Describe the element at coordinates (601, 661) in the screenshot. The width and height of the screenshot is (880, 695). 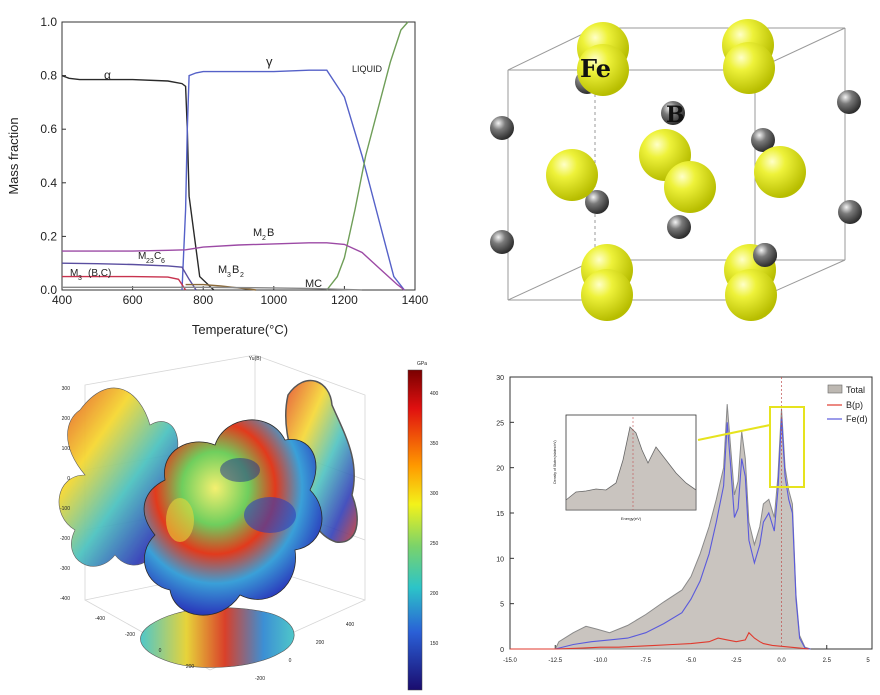
I see `dos-x-tick-label: -10.0` at that location.